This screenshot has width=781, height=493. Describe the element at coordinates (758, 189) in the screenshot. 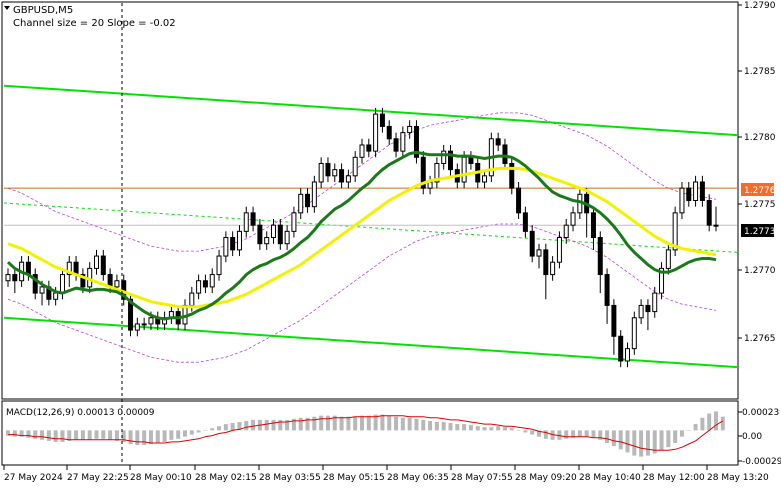

I see `level-price-label: 1.2776` at that location.